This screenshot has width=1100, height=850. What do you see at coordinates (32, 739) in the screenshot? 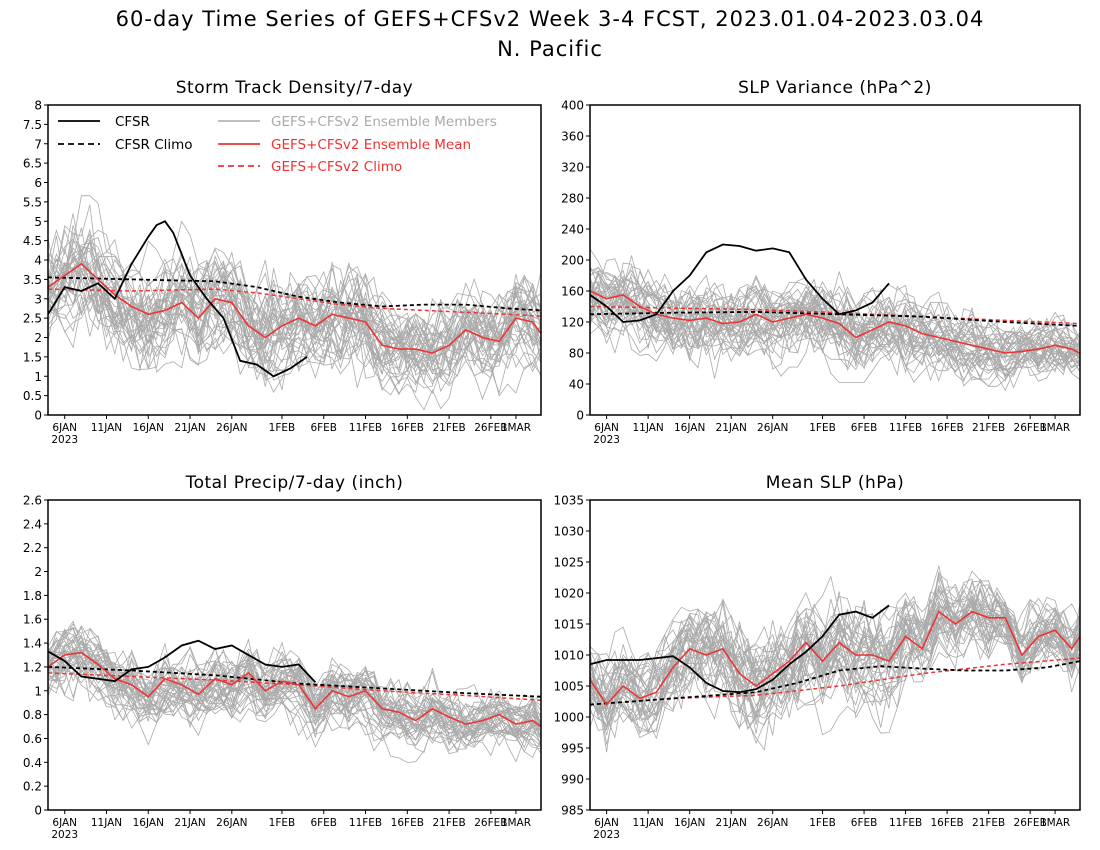
I see `y-tick-label: 0.6` at bounding box center [32, 739].